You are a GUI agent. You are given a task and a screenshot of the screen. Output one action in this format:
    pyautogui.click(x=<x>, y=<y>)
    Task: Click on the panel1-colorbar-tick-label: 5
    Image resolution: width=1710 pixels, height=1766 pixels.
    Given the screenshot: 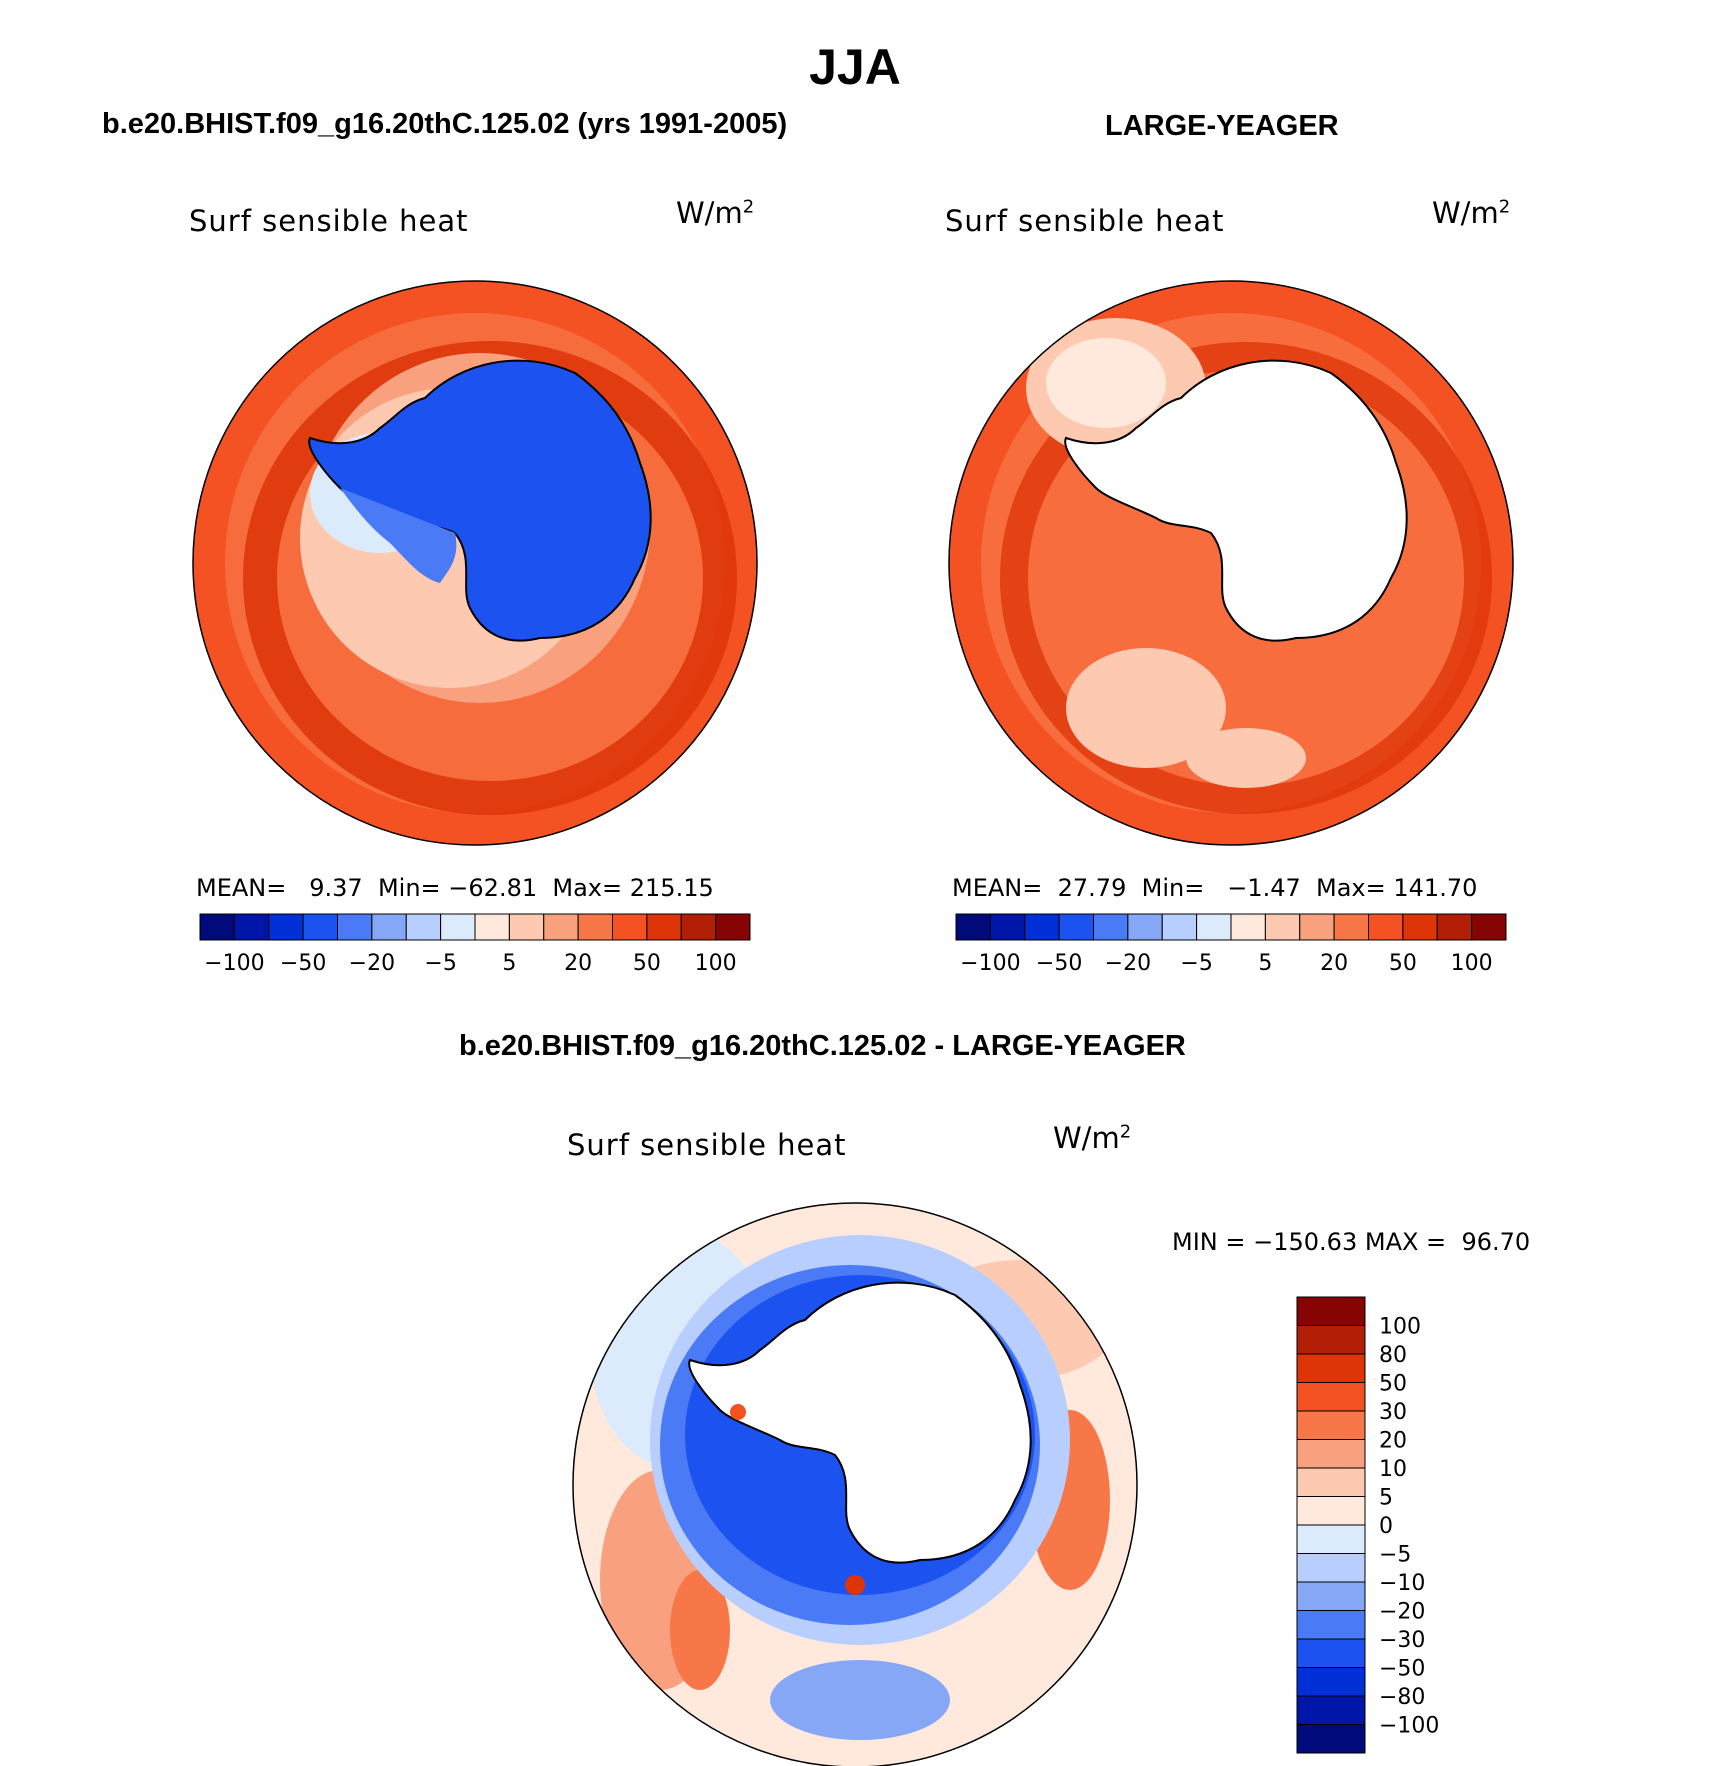 What is the action you would take?
    pyautogui.click(x=509, y=963)
    